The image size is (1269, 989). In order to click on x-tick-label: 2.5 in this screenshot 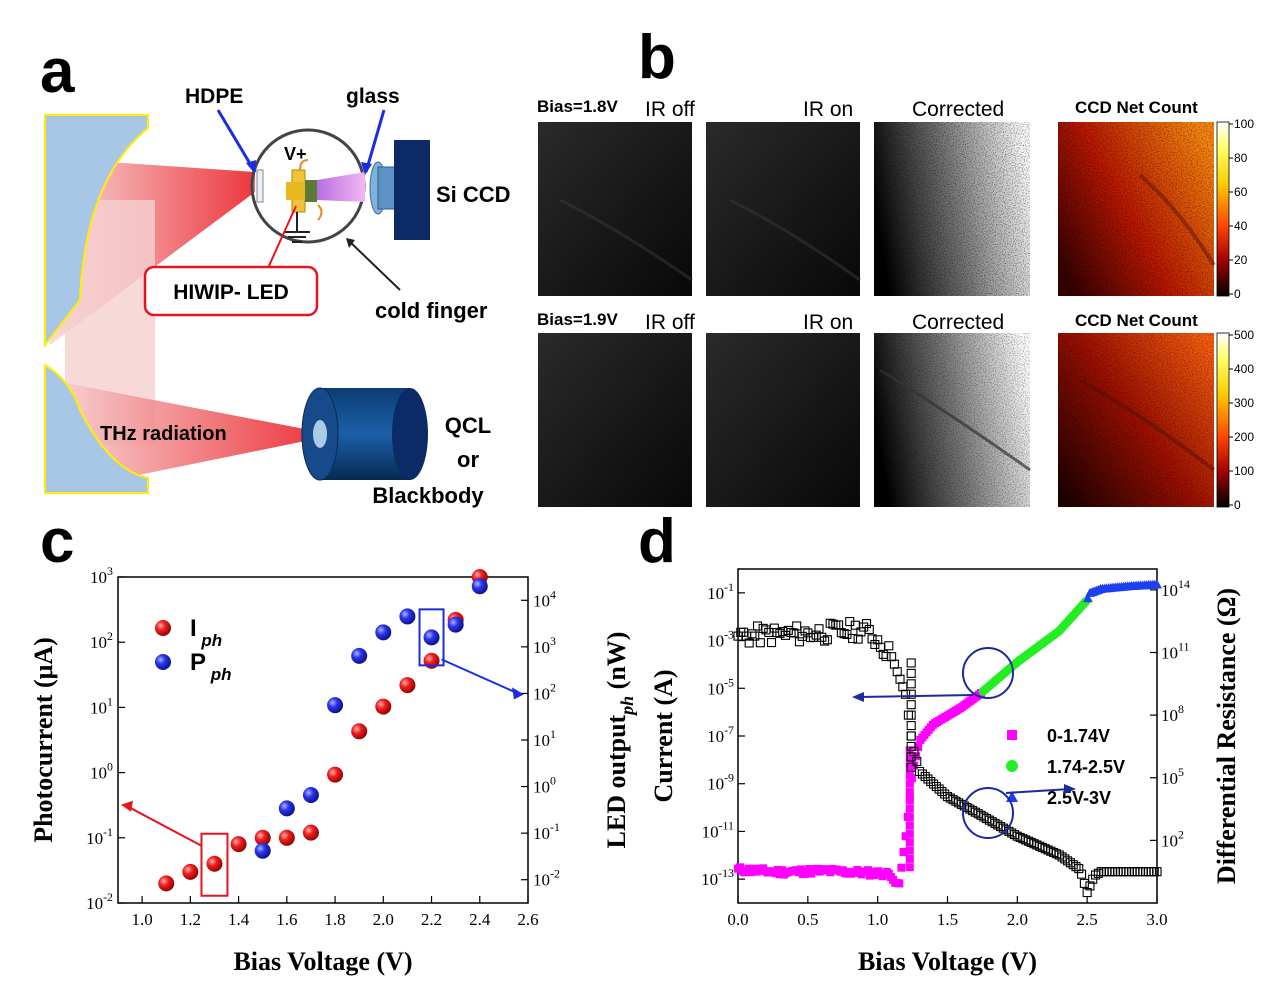, I will do `click(1087, 919)`.